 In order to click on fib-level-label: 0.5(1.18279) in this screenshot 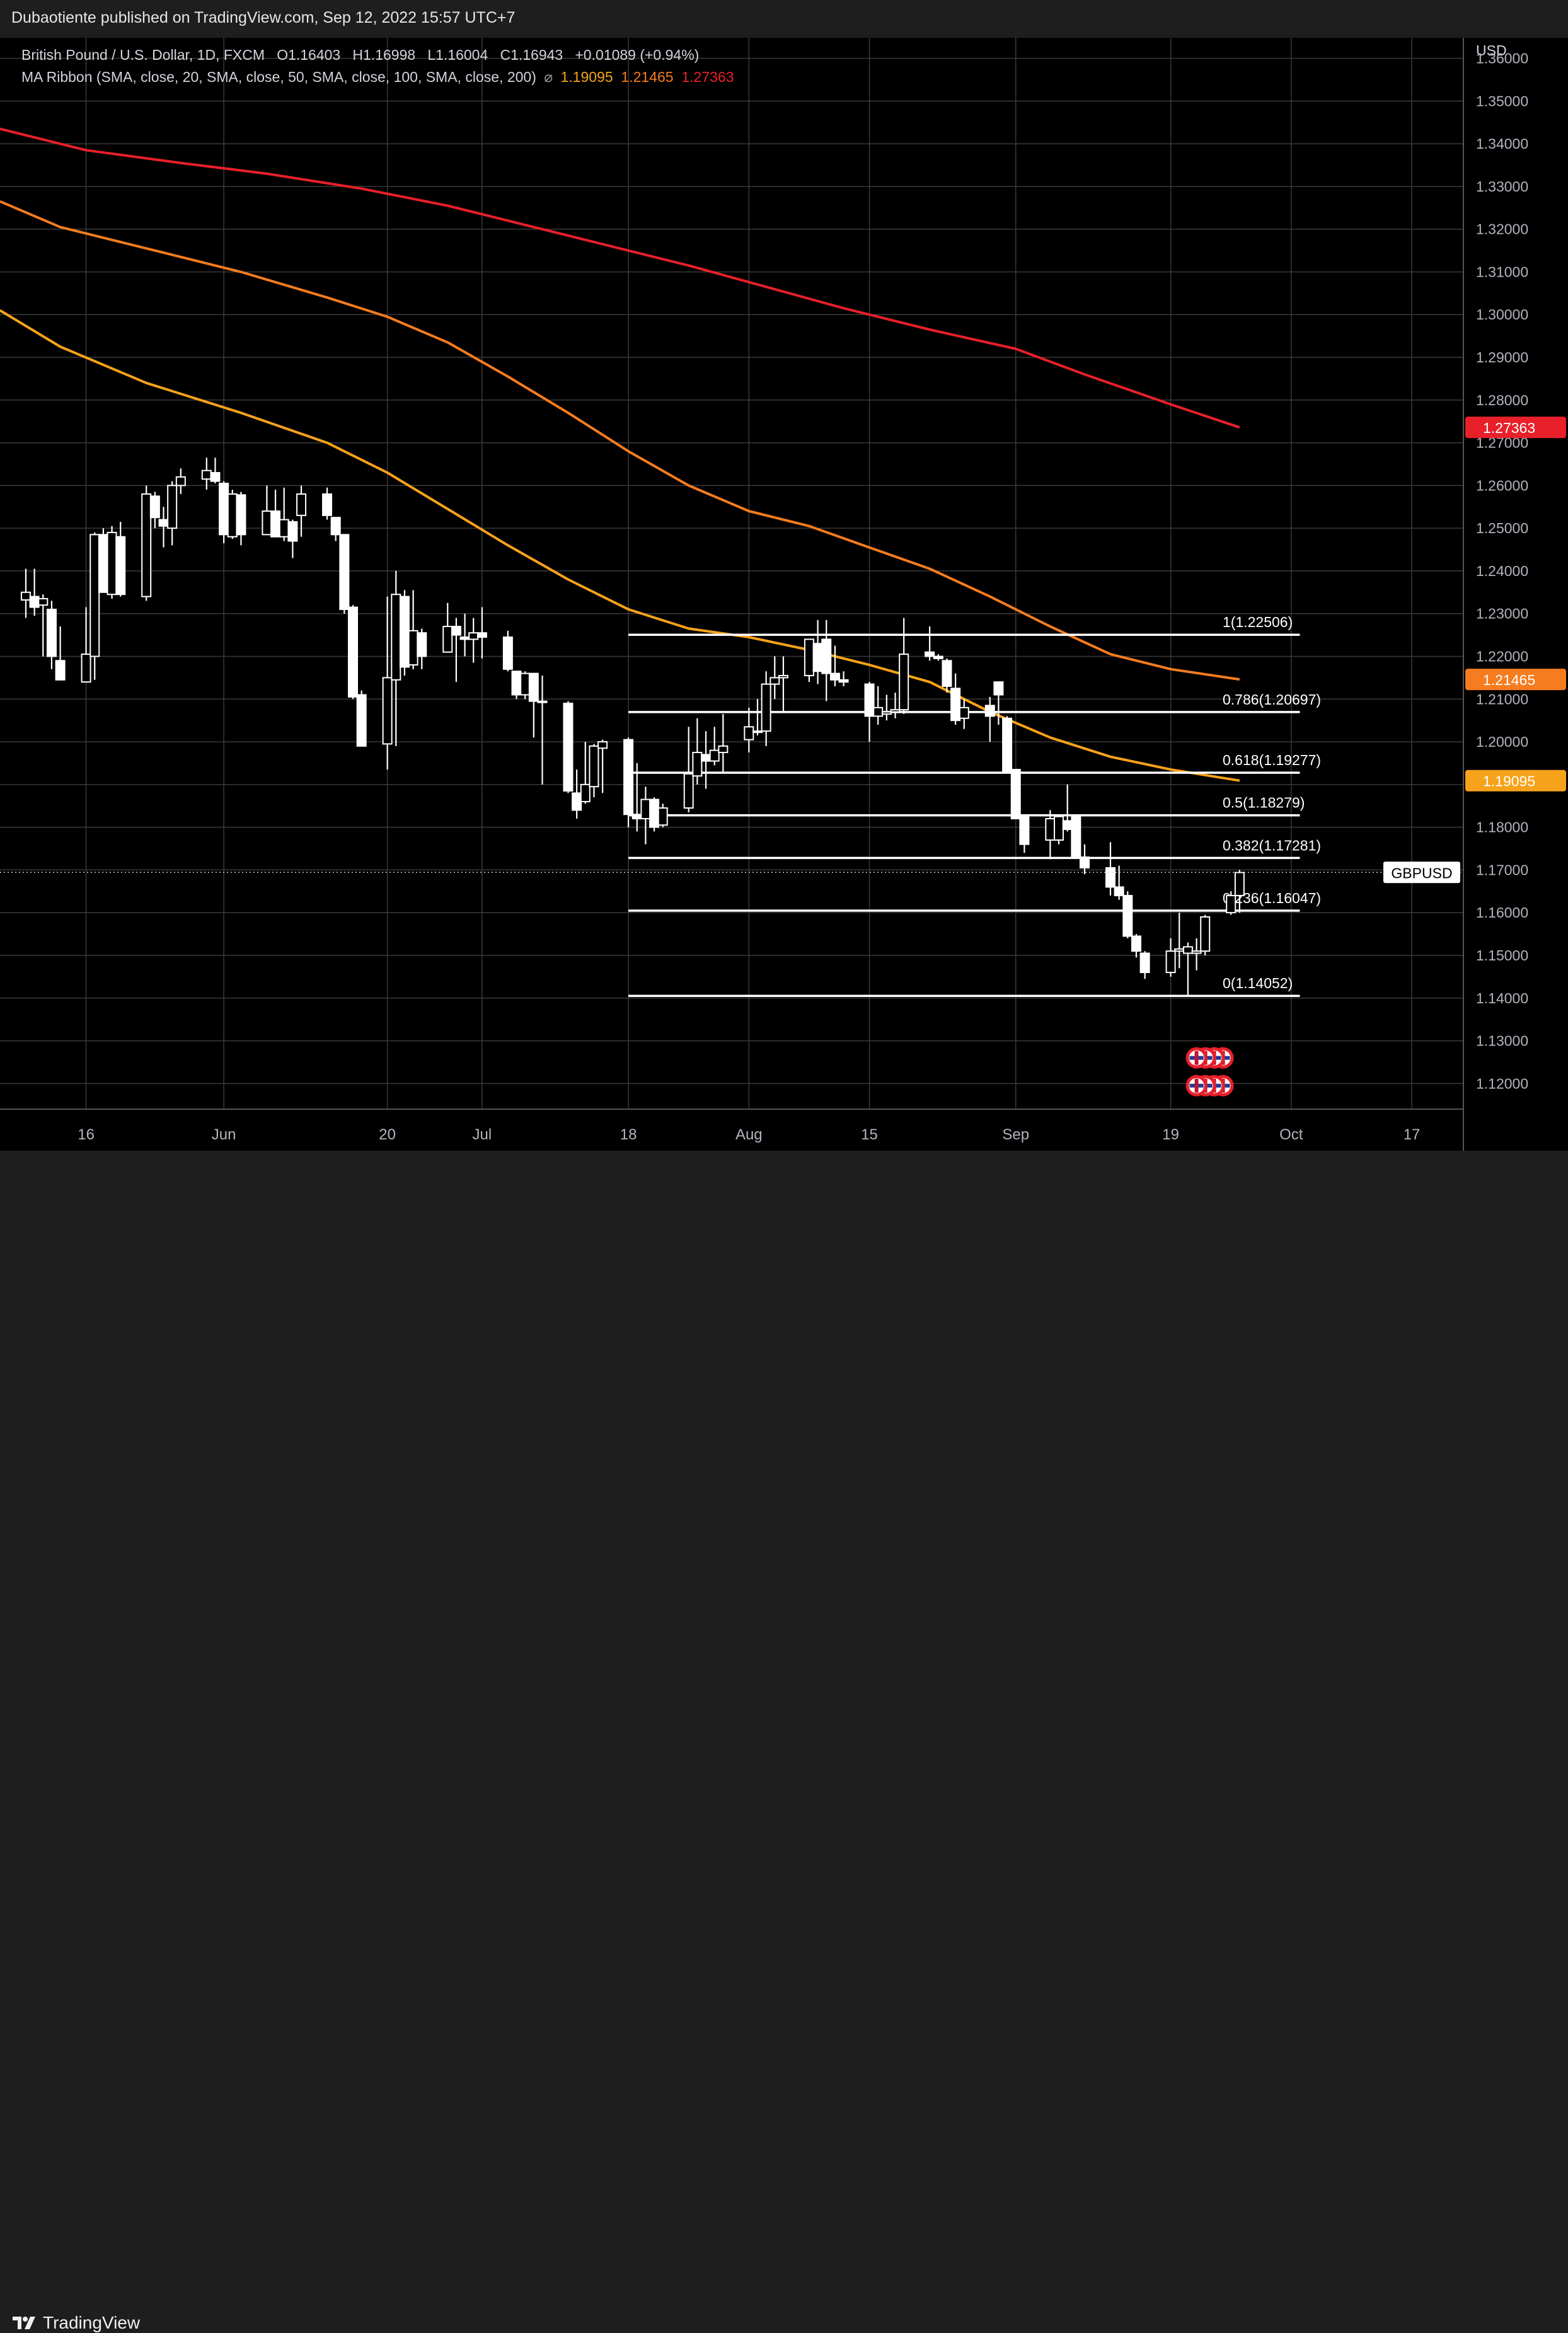, I will do `click(1264, 803)`.